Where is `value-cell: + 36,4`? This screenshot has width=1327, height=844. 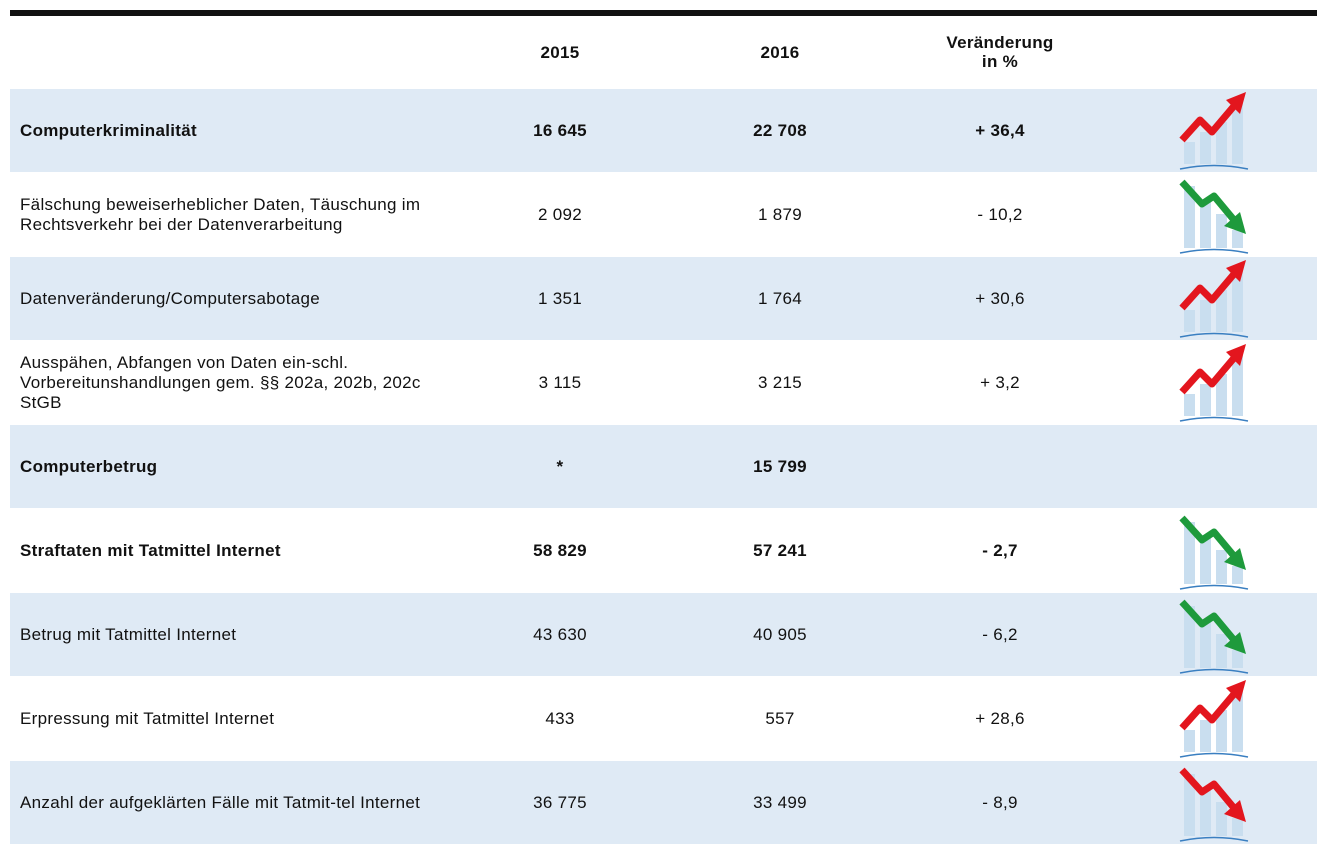
value-cell: + 36,4 is located at coordinates (1000, 131).